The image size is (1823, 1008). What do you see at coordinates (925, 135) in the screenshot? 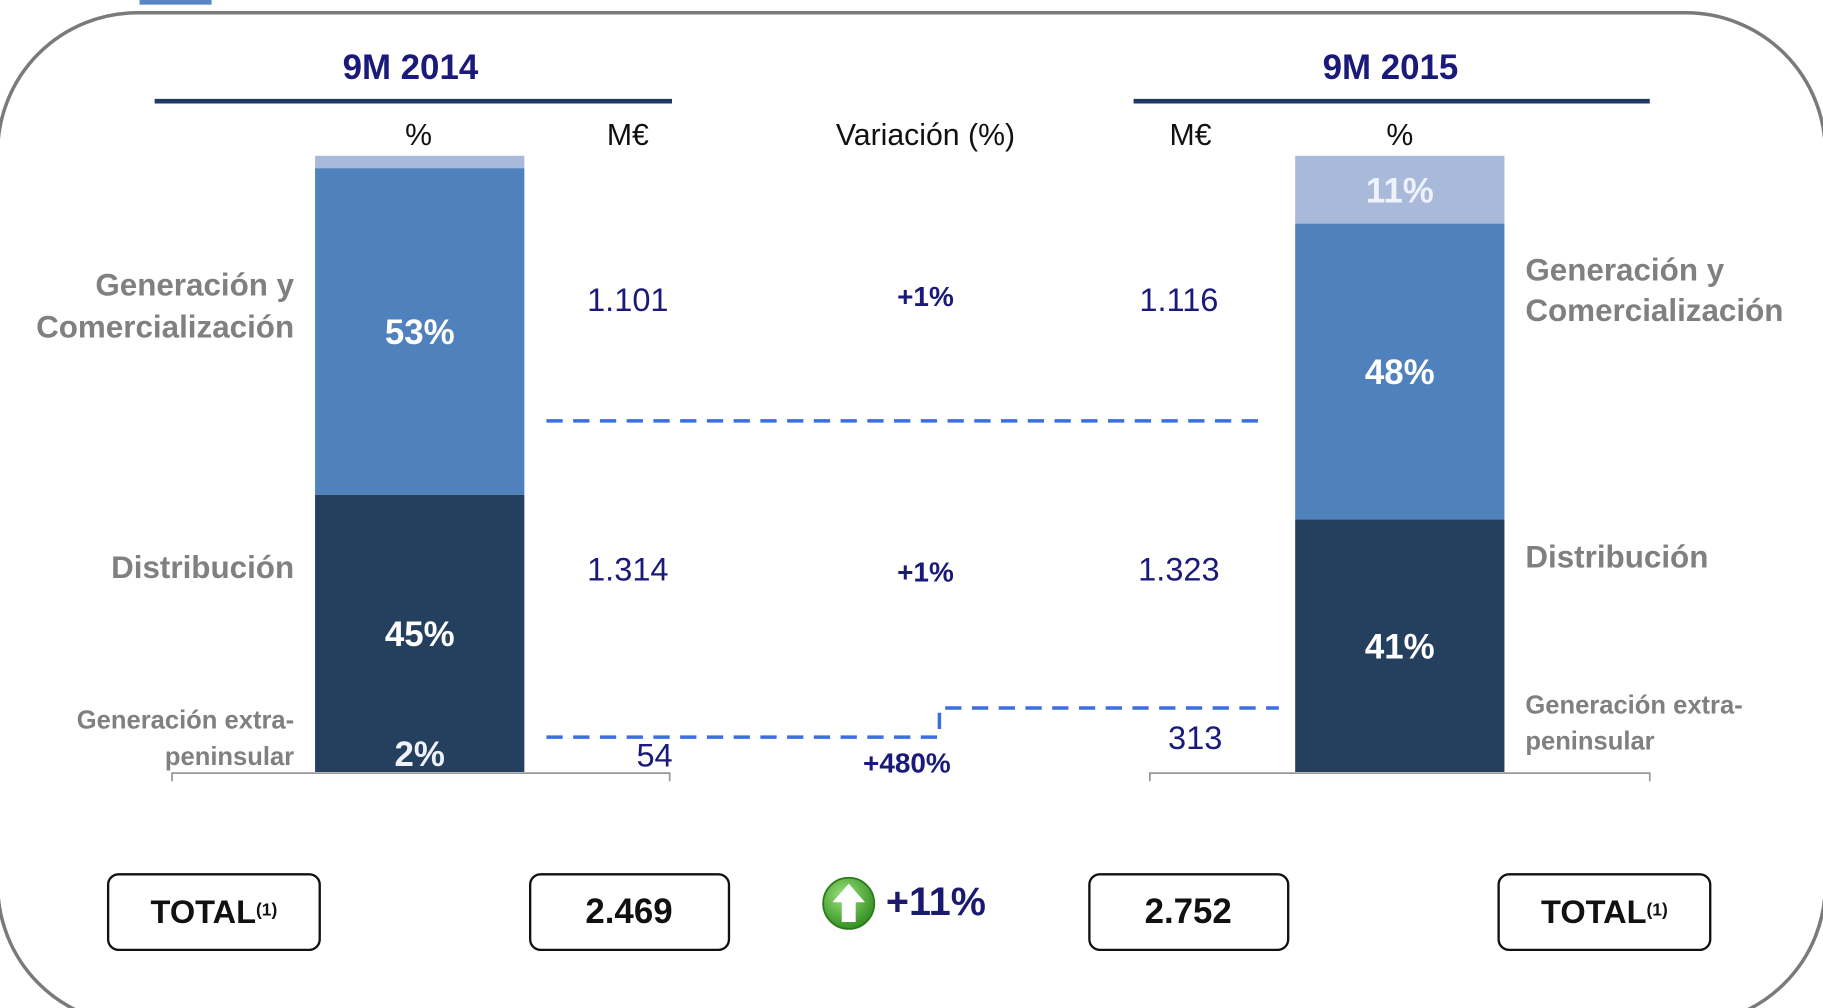
I see `variation-header: Variación (%)` at bounding box center [925, 135].